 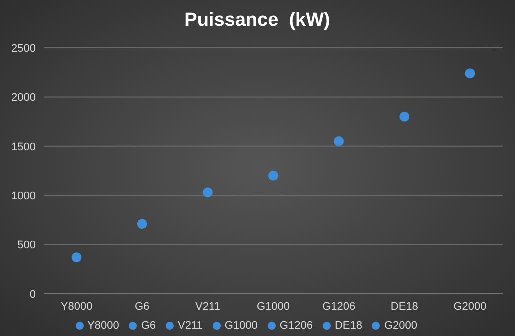 What do you see at coordinates (142, 306) in the screenshot?
I see `x-tick-label: G6` at bounding box center [142, 306].